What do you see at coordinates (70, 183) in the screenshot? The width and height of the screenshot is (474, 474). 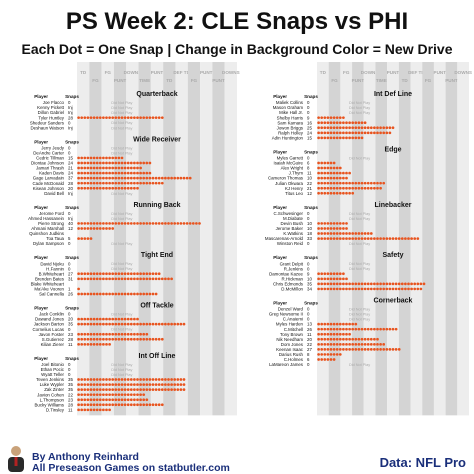 I see `left-player-snaps: 28` at bounding box center [70, 183].